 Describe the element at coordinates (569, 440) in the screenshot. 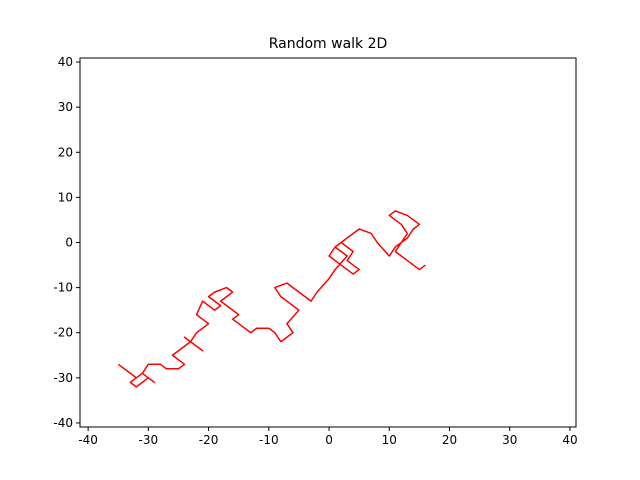

I see `x-tick-label: 40` at that location.